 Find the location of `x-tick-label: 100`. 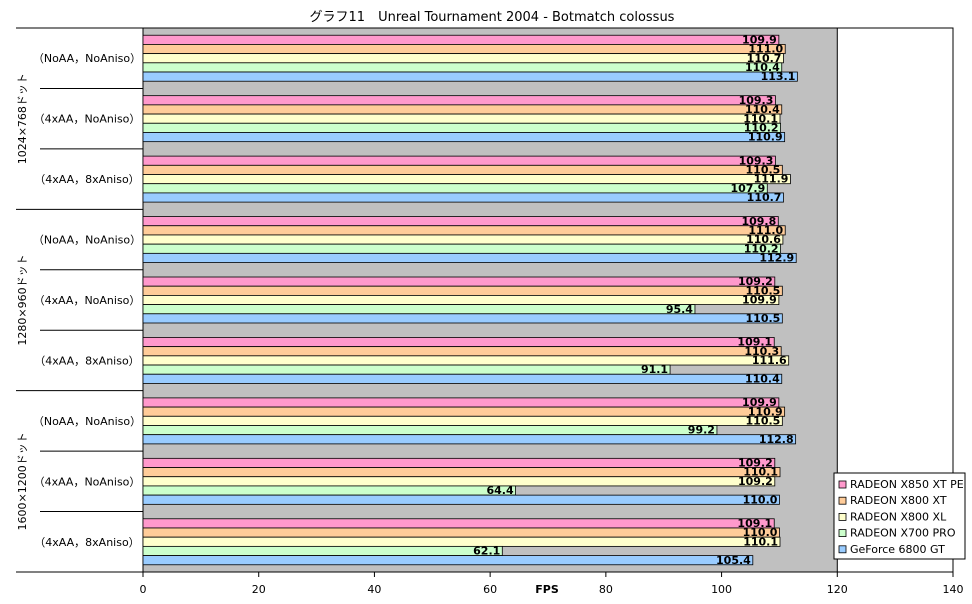

x-tick-label: 100 is located at coordinates (721, 589).